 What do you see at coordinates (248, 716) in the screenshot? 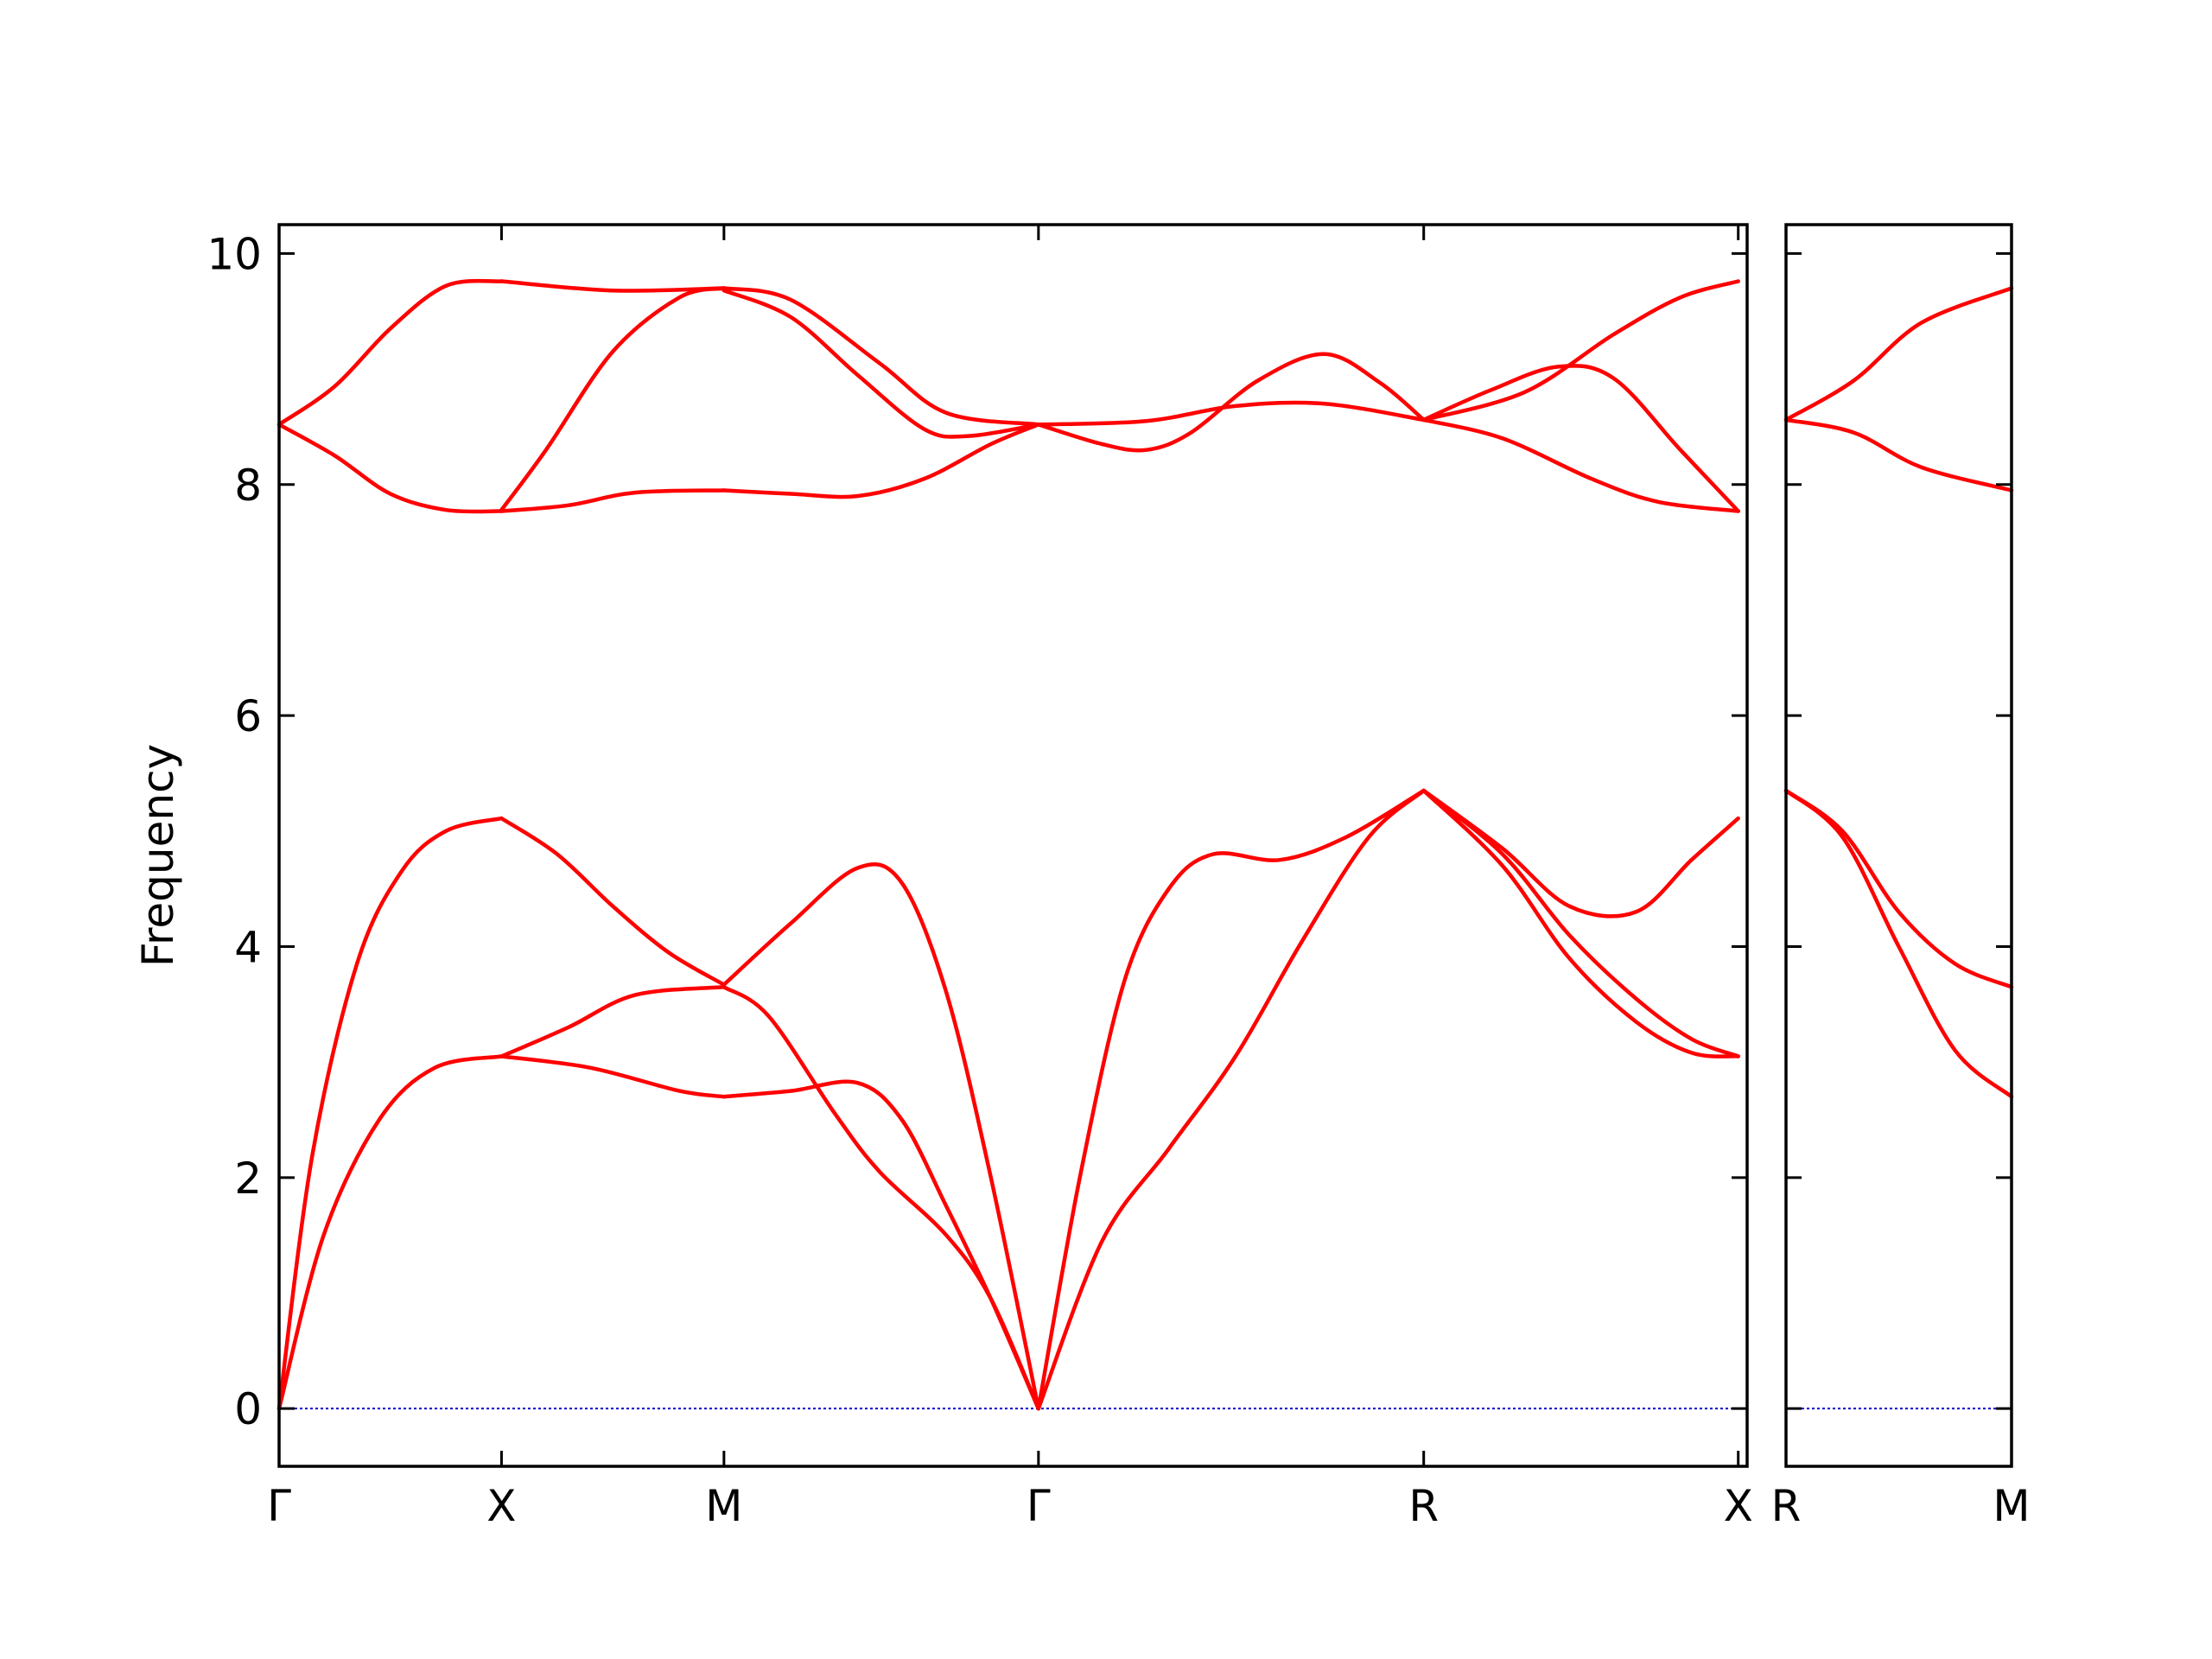
I see `y-tick-label: 6` at bounding box center [248, 716].